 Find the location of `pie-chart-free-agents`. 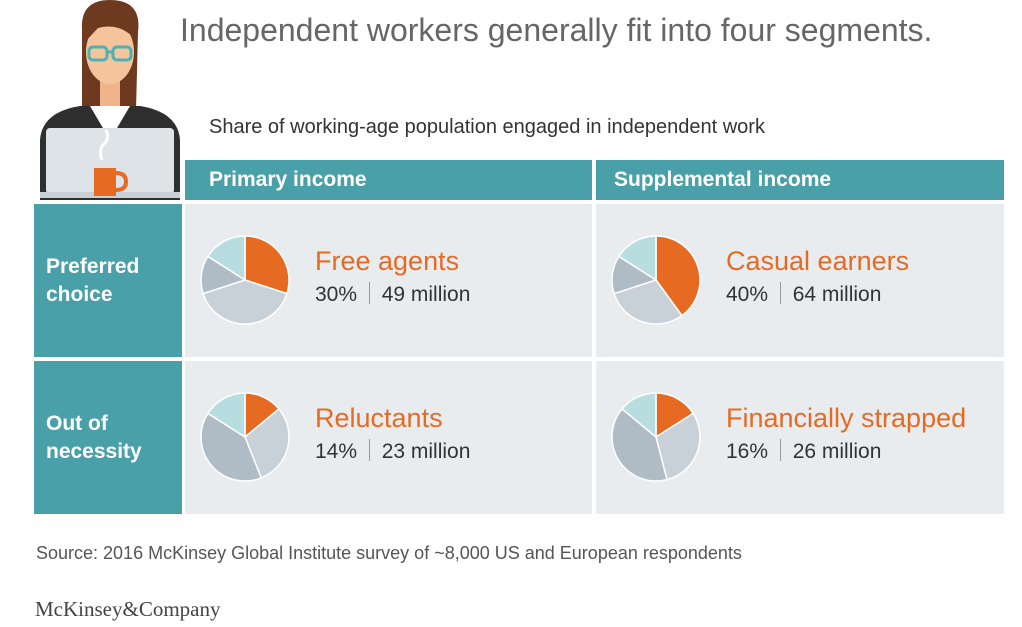

pie-chart-free-agents is located at coordinates (245, 280).